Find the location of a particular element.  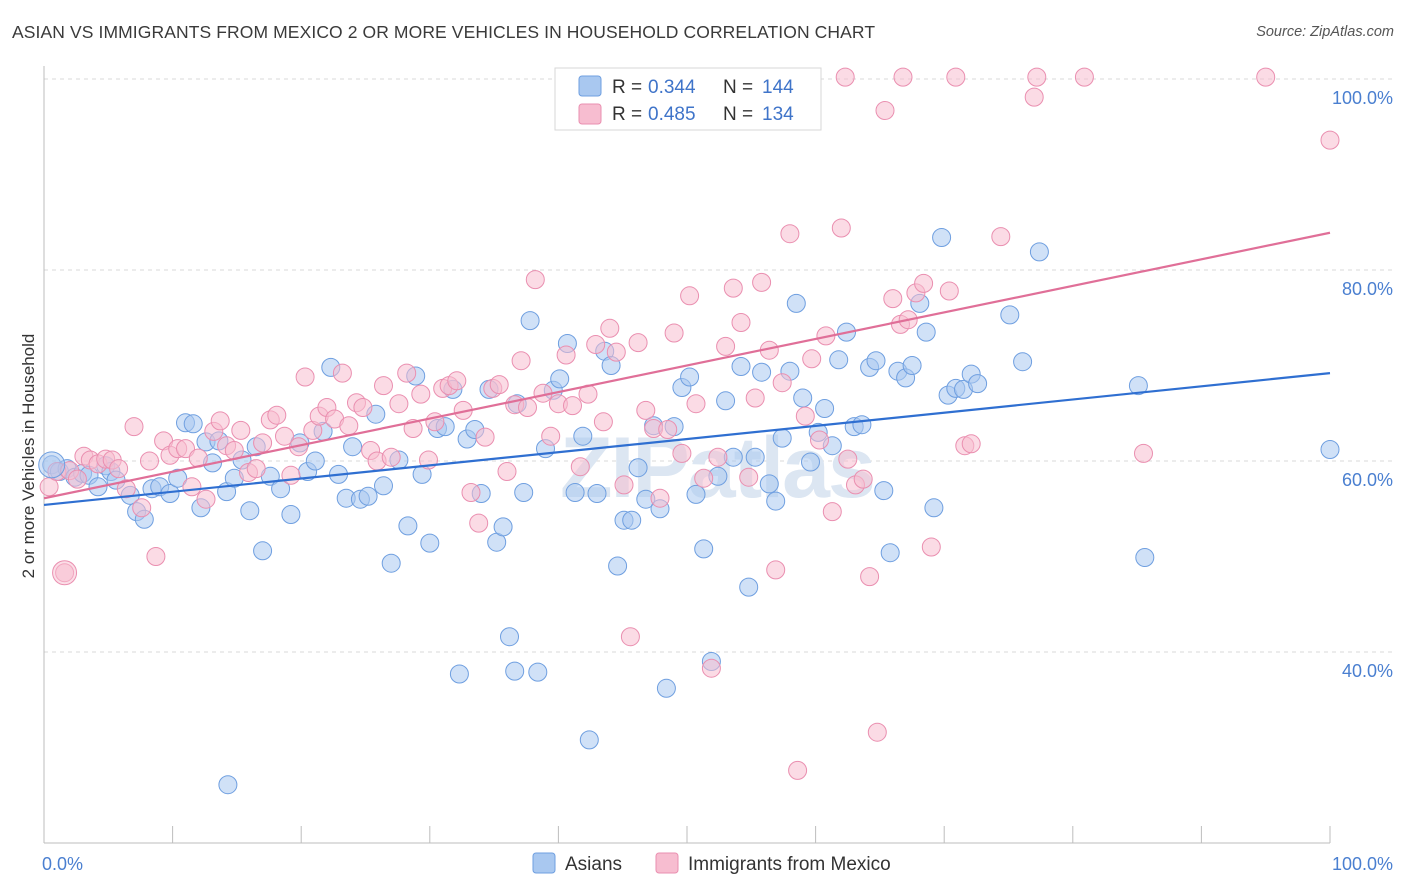

x-tick-label: 0.0% is located at coordinates (62, 864).